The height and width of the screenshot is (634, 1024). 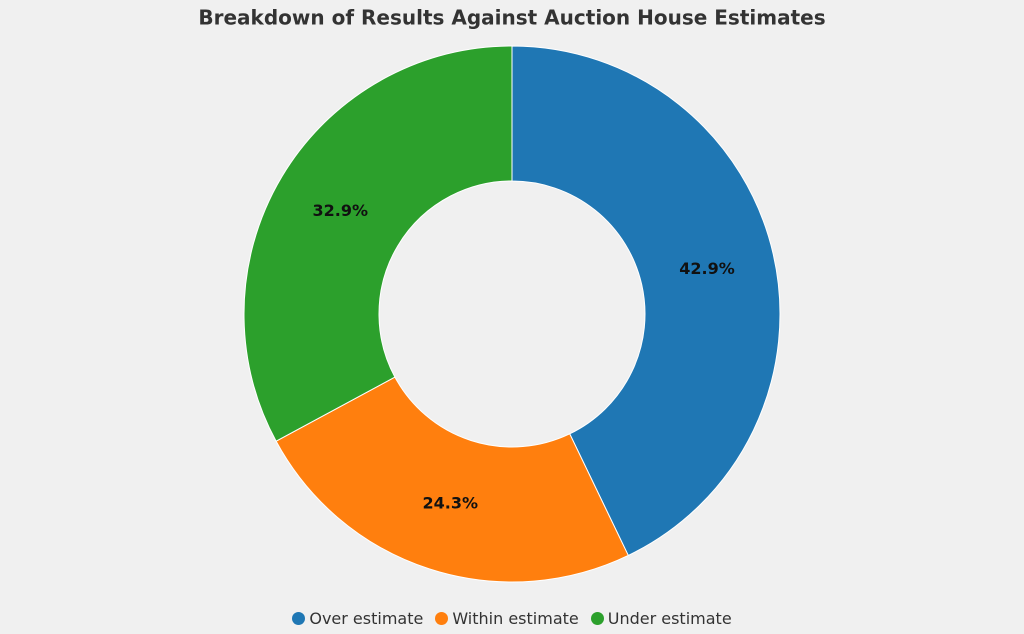 I want to click on legend-label: Within estimate, so click(x=515, y=618).